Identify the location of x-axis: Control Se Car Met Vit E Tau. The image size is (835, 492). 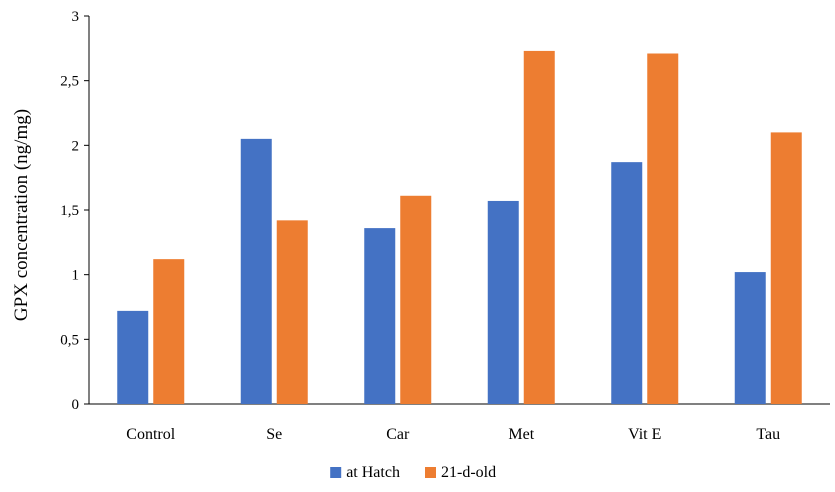
(459, 423).